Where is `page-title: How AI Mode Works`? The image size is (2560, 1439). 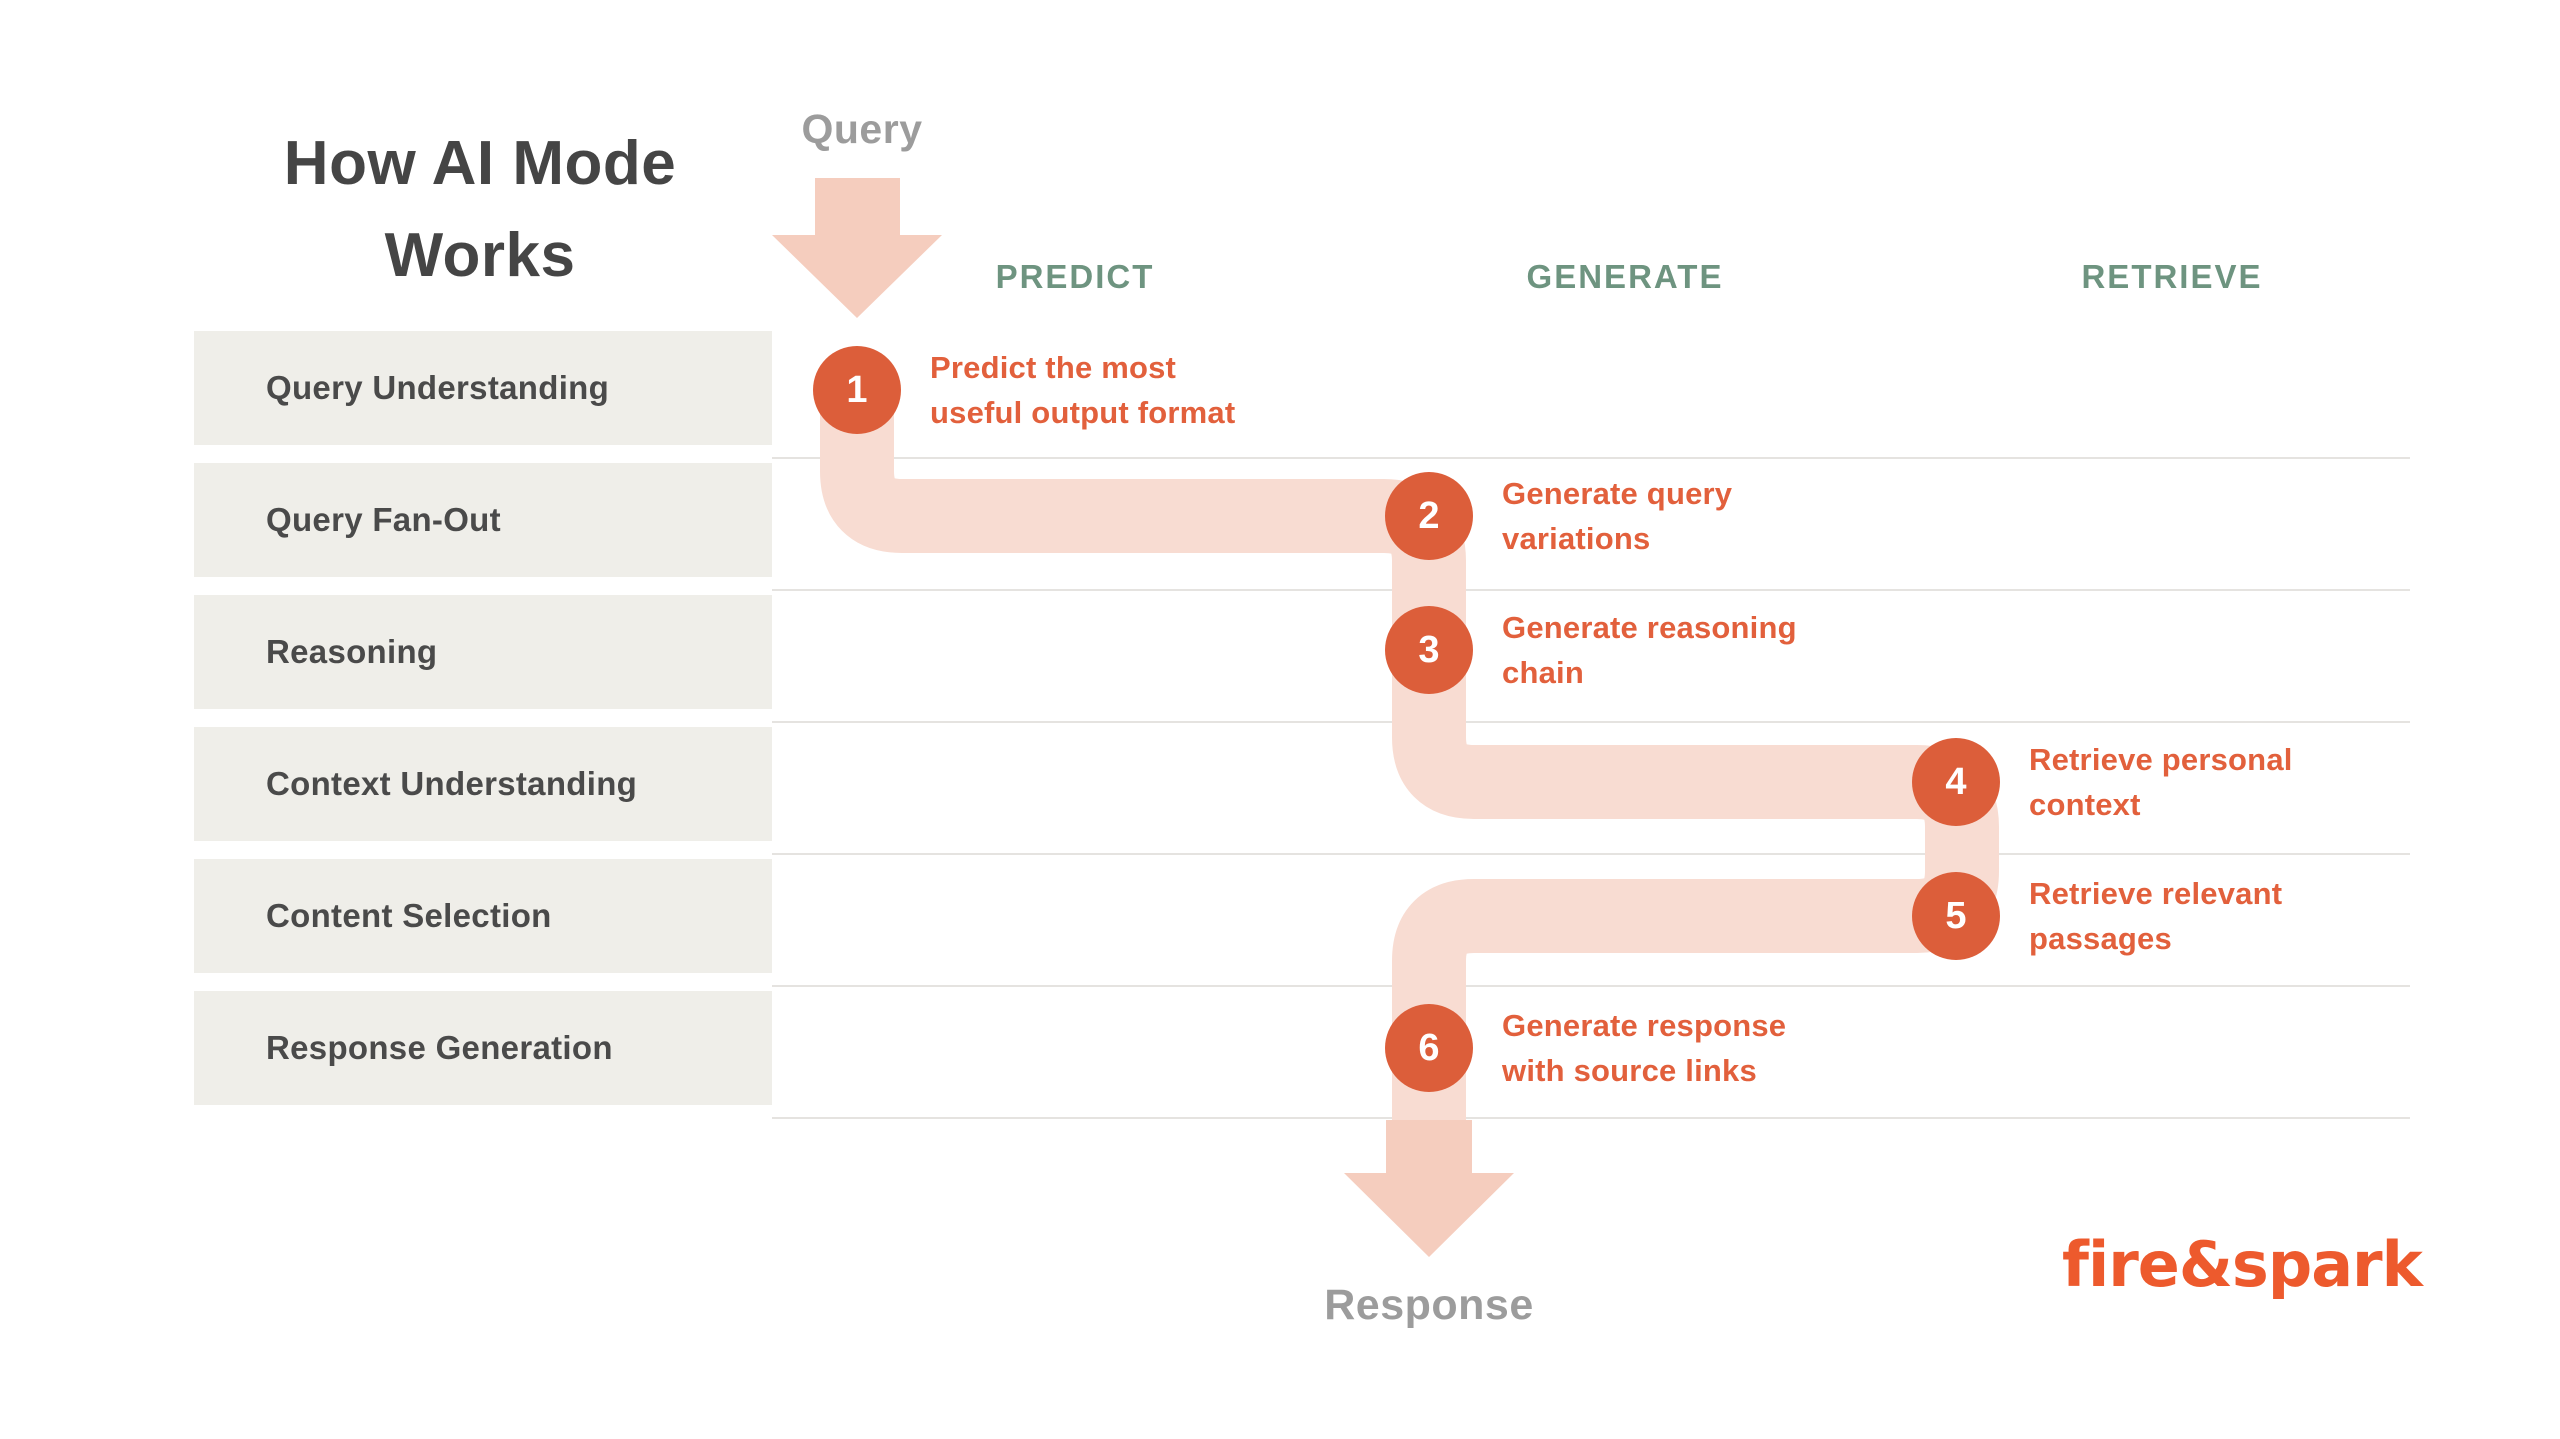
page-title: How AI Mode Works is located at coordinates (480, 209).